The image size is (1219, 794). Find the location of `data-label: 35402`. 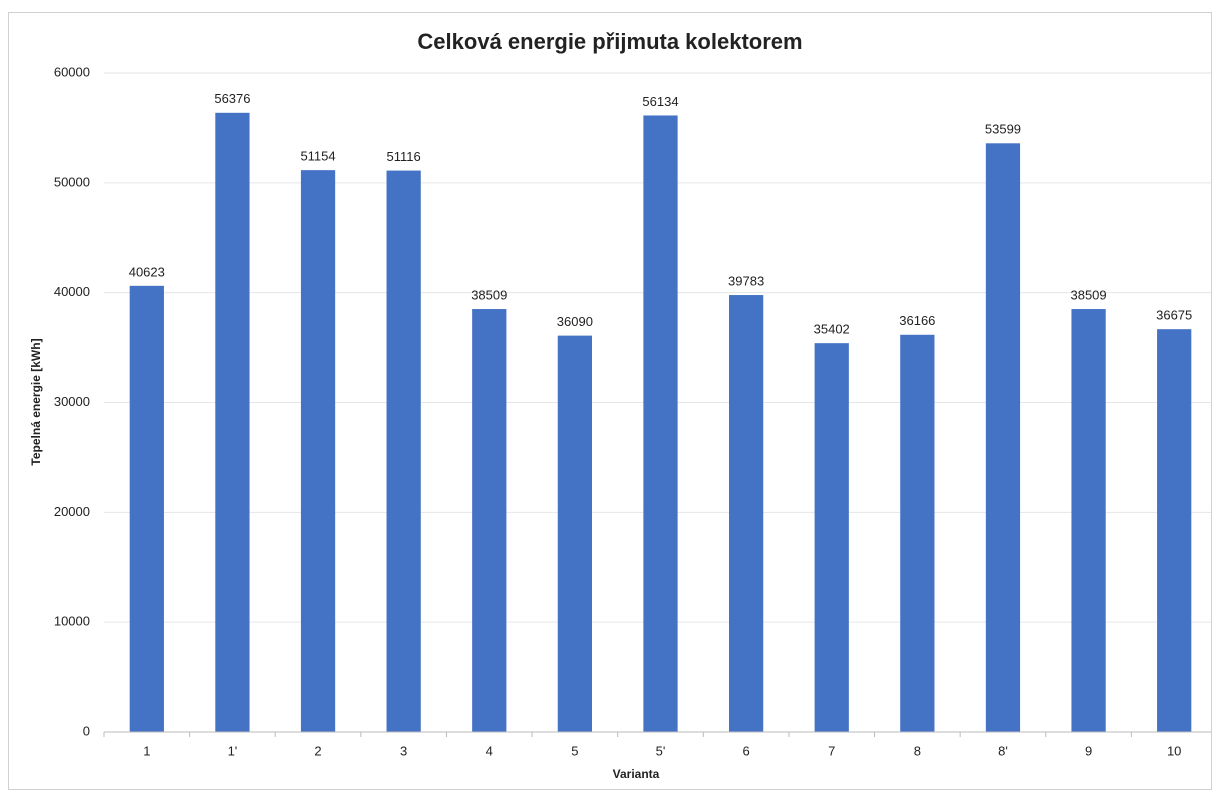

data-label: 35402 is located at coordinates (832, 329).